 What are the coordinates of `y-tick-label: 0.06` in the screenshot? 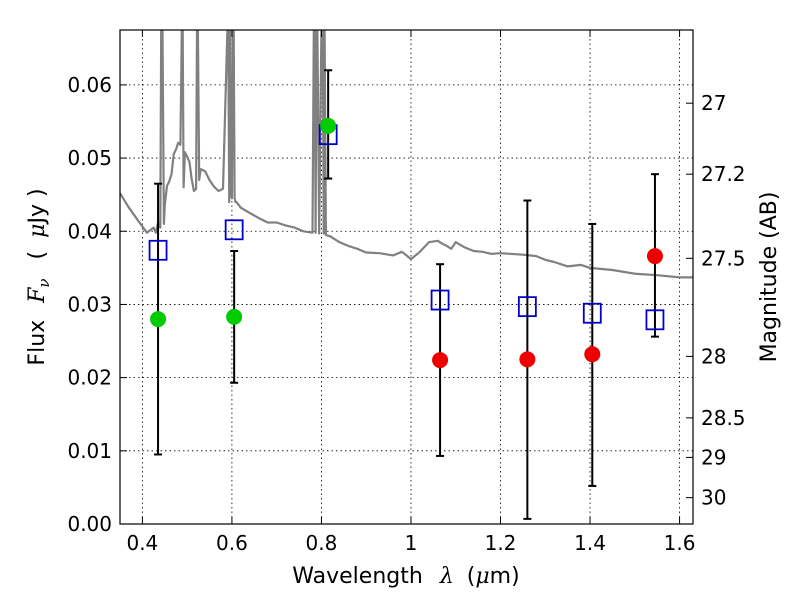 It's located at (89, 85).